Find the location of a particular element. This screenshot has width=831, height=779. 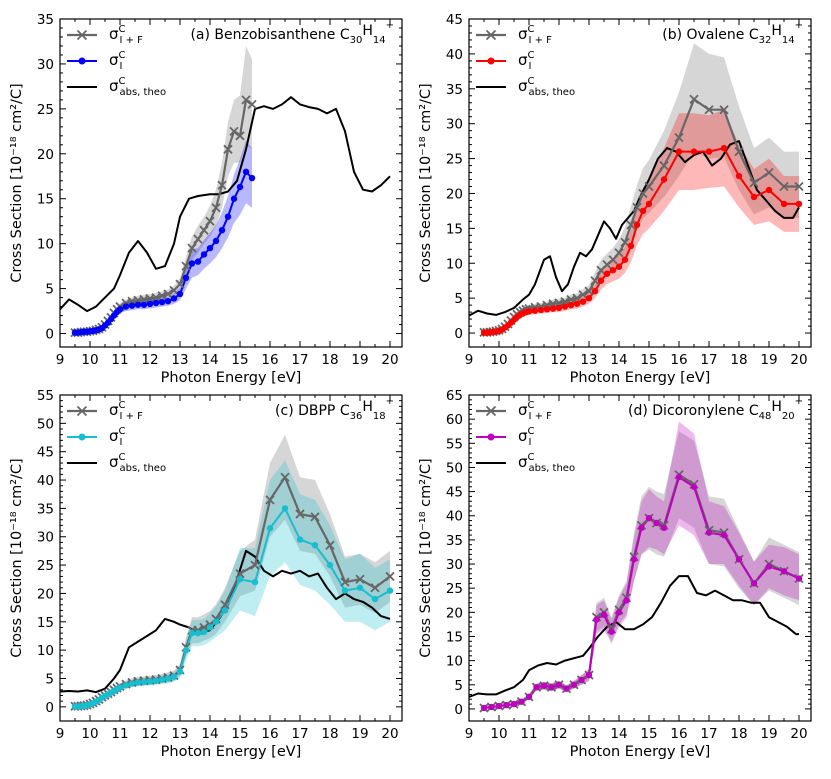

x-tick-label: 16 is located at coordinates (678, 360).